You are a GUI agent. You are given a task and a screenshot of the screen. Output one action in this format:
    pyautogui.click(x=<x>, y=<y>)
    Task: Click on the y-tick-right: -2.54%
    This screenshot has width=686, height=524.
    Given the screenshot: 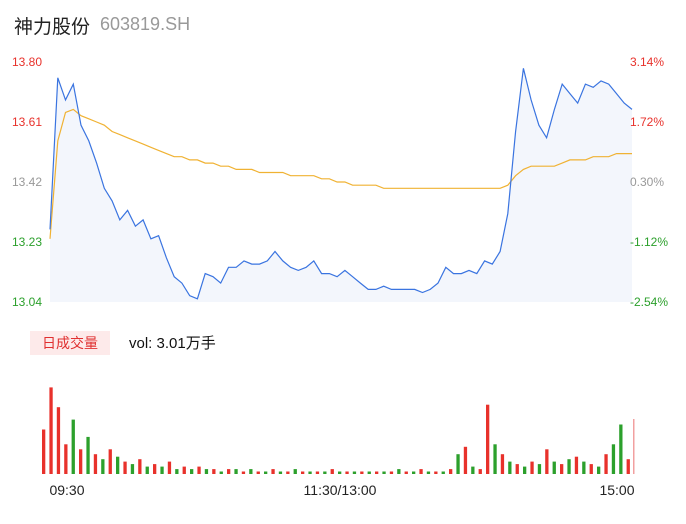 What is the action you would take?
    pyautogui.click(x=649, y=302)
    